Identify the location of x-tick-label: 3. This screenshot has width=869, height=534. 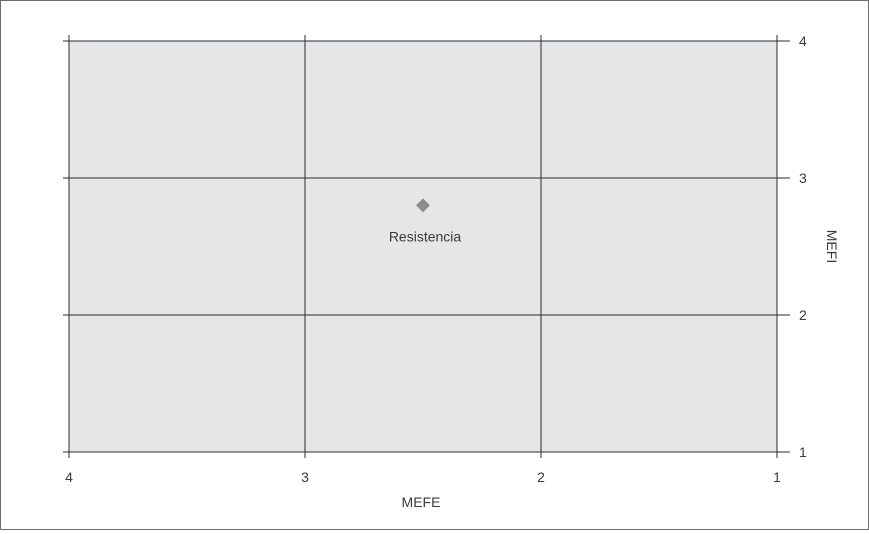
(305, 477).